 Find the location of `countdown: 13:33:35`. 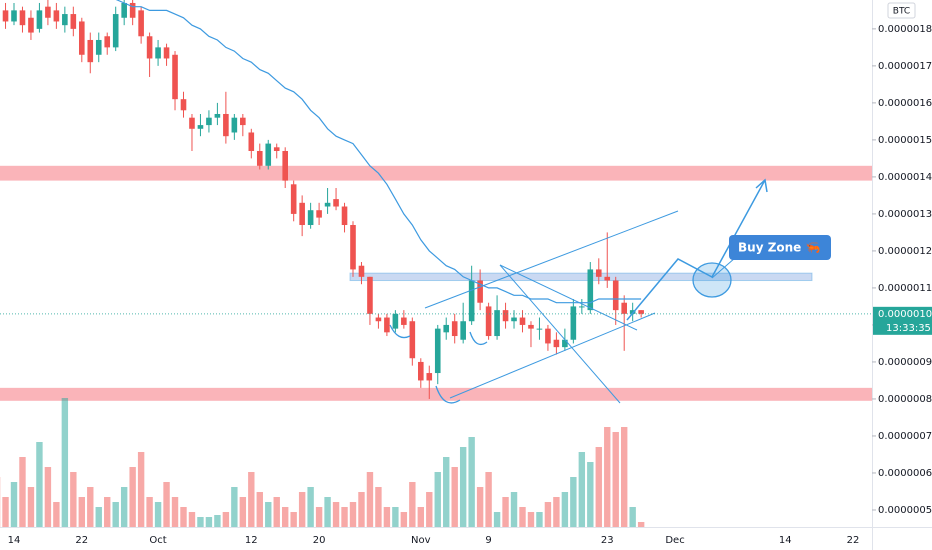

countdown: 13:33:35 is located at coordinates (908, 328).